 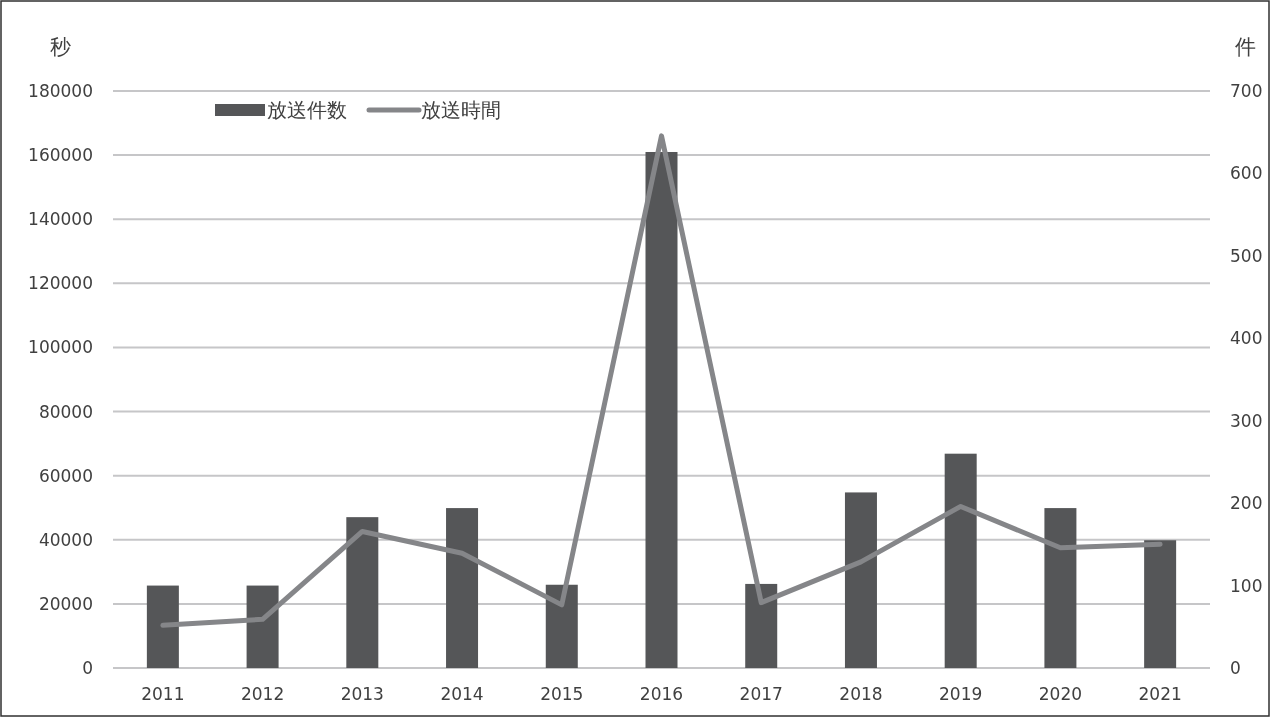 What do you see at coordinates (961, 694) in the screenshot?
I see `x-tick-label: 2019` at bounding box center [961, 694].